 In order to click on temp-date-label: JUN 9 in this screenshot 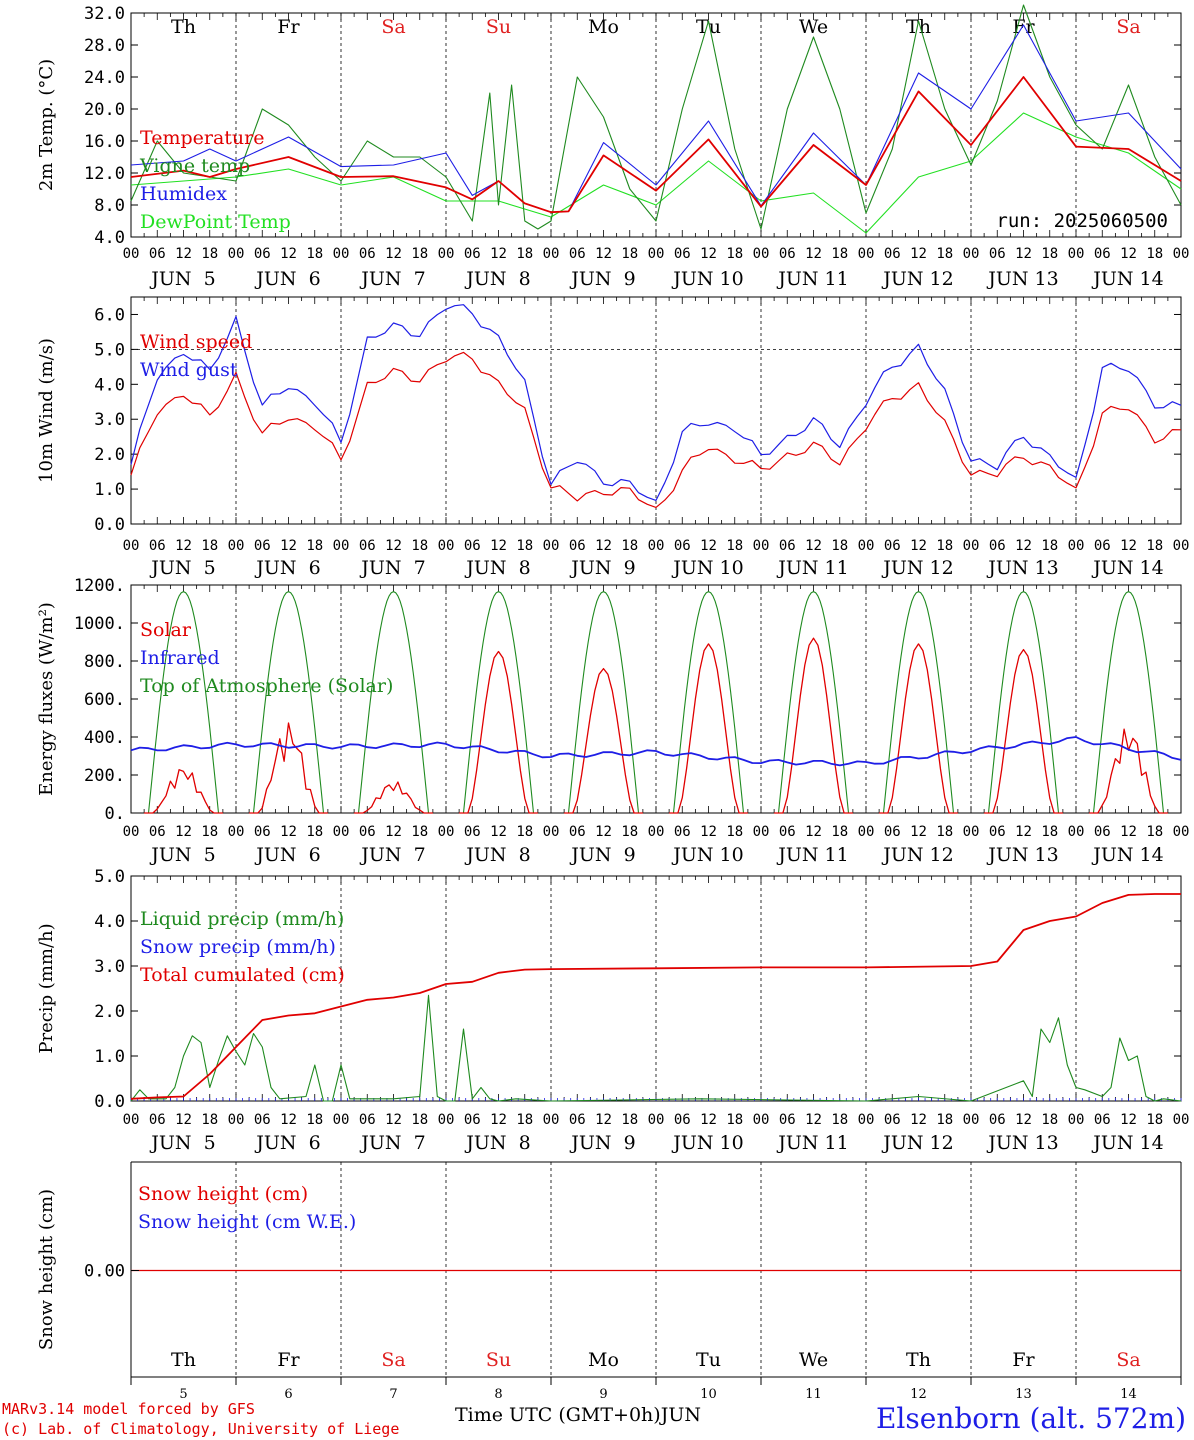, I will do `click(602, 279)`.